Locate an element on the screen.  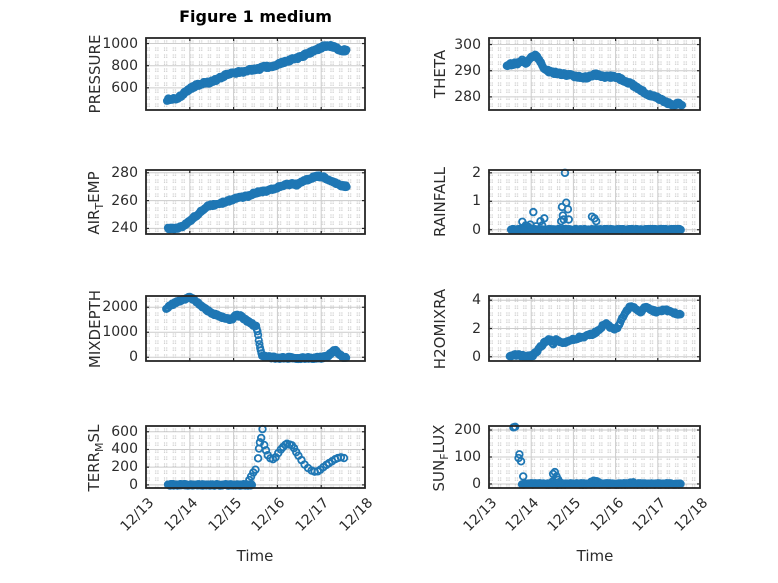
figure-title: Figure 1 medium is located at coordinates (255, 16).